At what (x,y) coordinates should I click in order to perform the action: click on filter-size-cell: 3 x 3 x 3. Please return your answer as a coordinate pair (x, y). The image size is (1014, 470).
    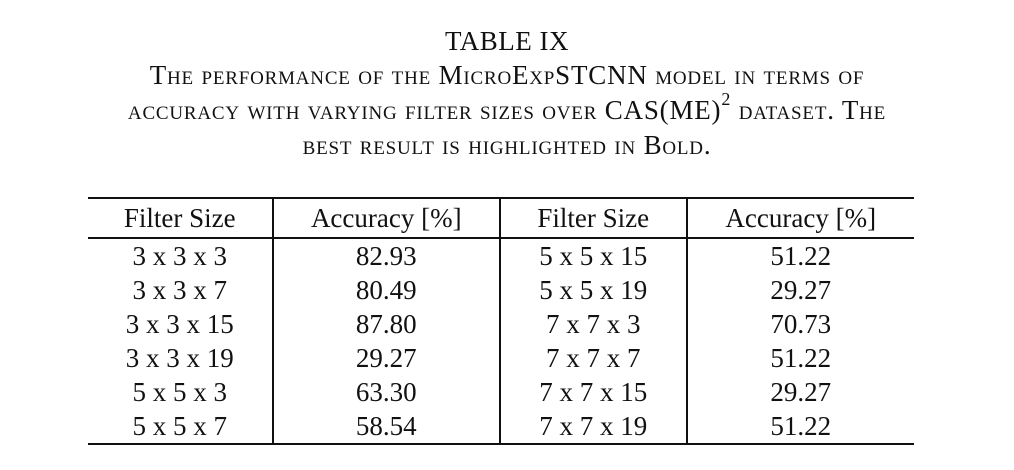
    Looking at the image, I should click on (180, 256).